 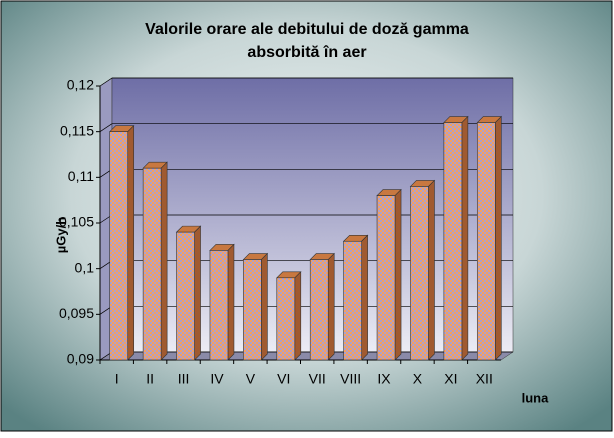 What do you see at coordinates (184, 379) in the screenshot?
I see `x-tick-label: III` at bounding box center [184, 379].